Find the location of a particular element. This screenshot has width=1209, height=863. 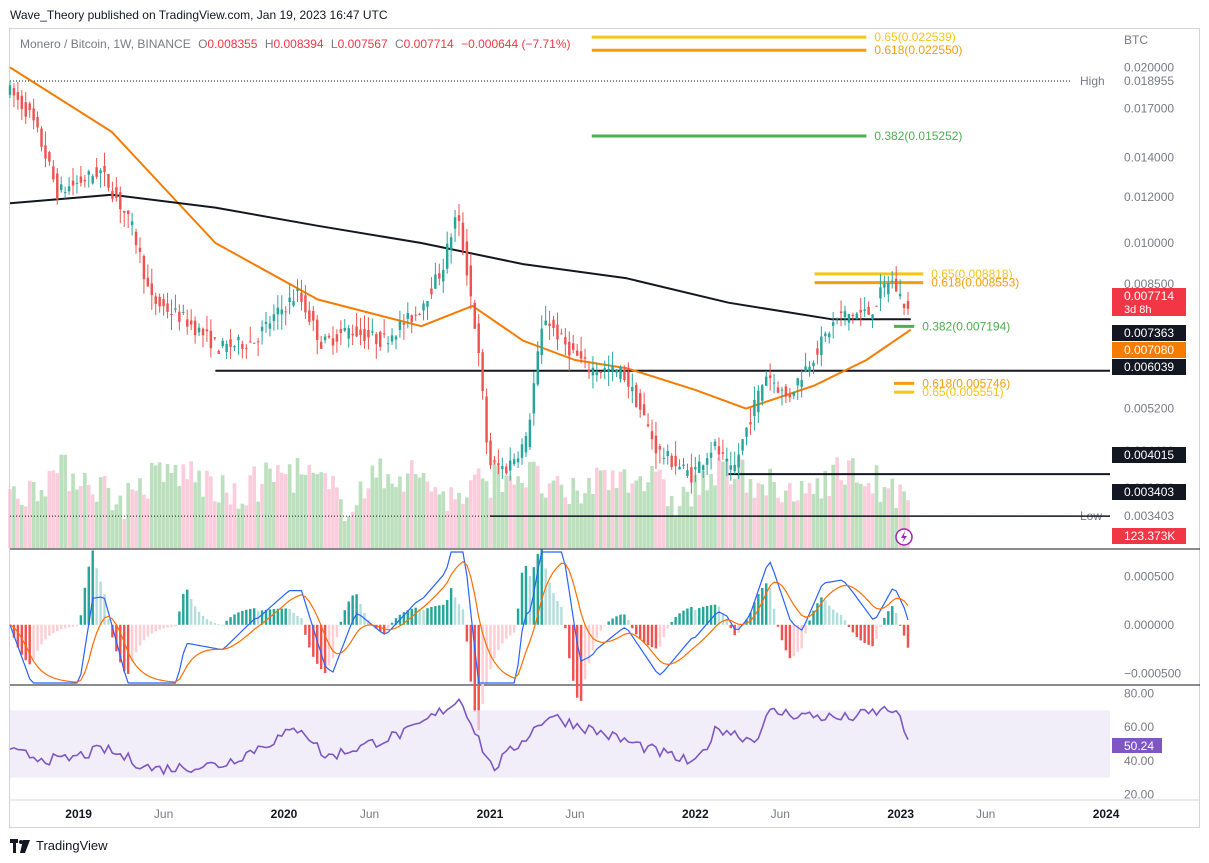

time-tick-3: Jun is located at coordinates (369, 814).